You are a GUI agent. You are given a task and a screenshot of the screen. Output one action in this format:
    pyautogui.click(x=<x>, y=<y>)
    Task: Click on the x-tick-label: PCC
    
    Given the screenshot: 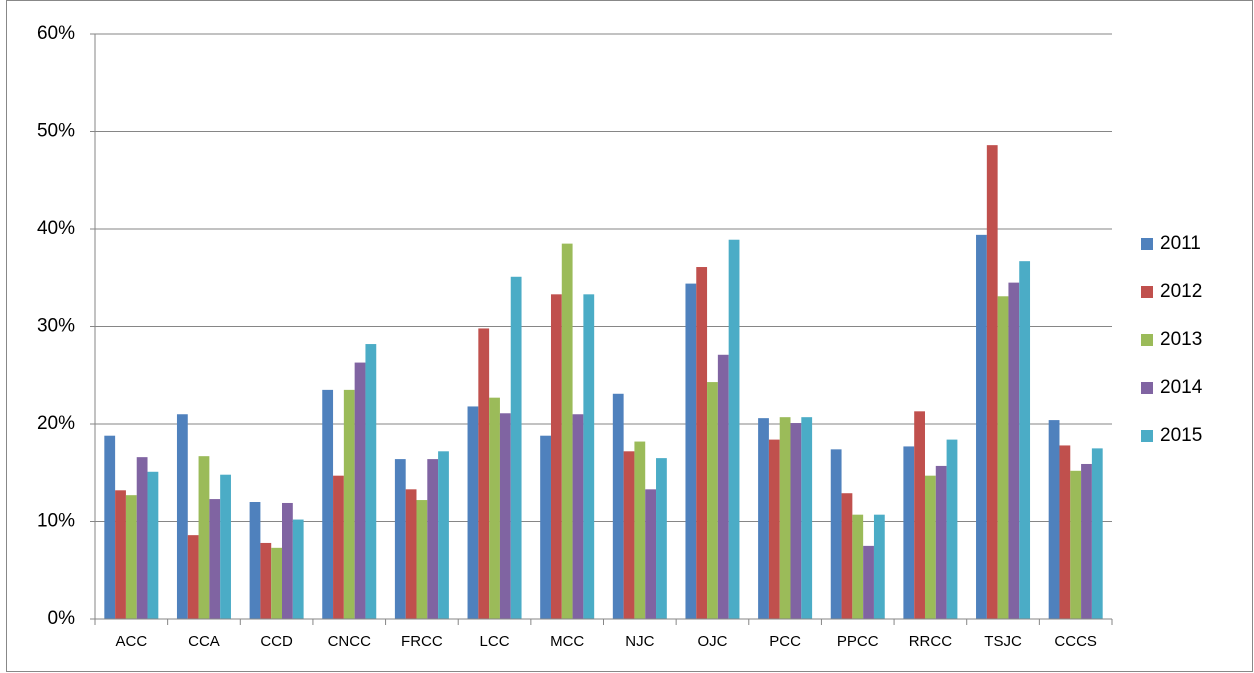 What is the action you would take?
    pyautogui.click(x=785, y=641)
    